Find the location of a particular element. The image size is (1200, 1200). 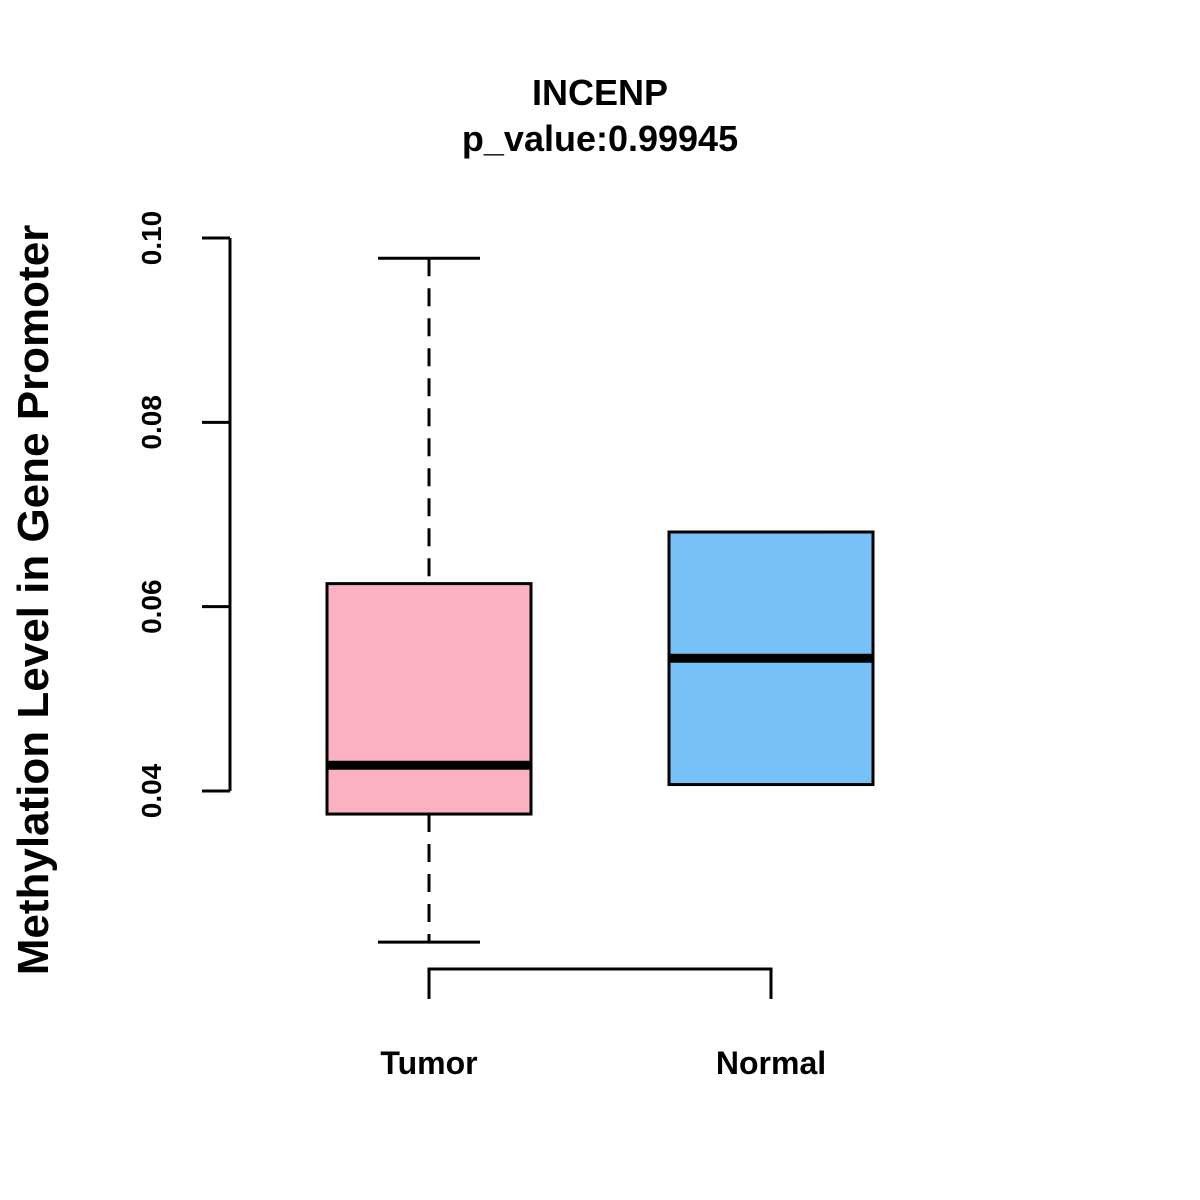

bracket-line is located at coordinates (600, 983).